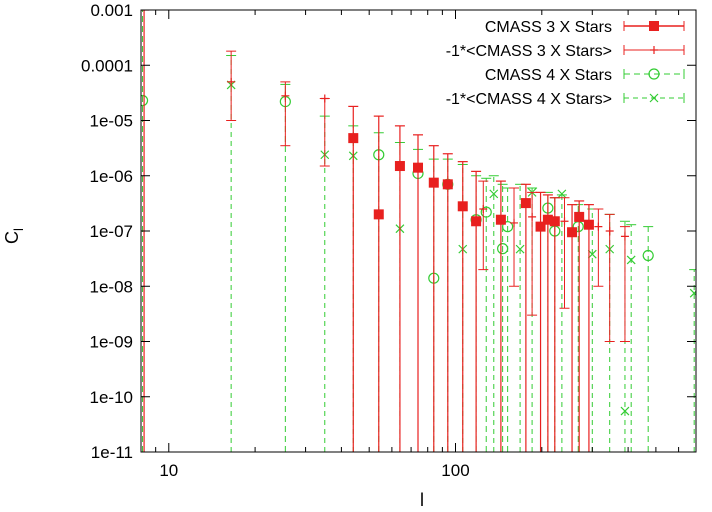  Describe the element at coordinates (111, 342) in the screenshot. I see `y-tick-label: 1e-09` at that location.